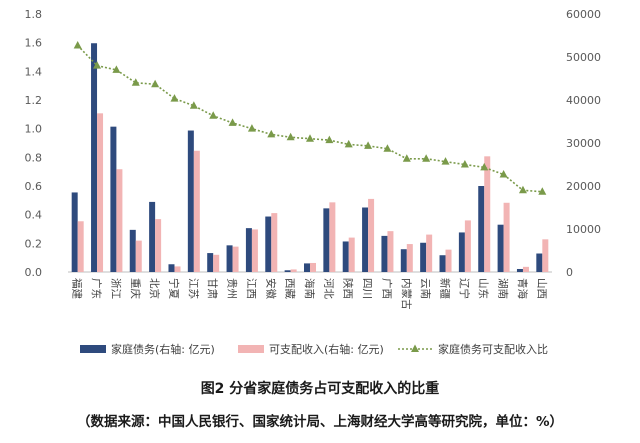 The height and width of the screenshot is (443, 640). I want to click on legend-swatch-income, so click(251, 349).